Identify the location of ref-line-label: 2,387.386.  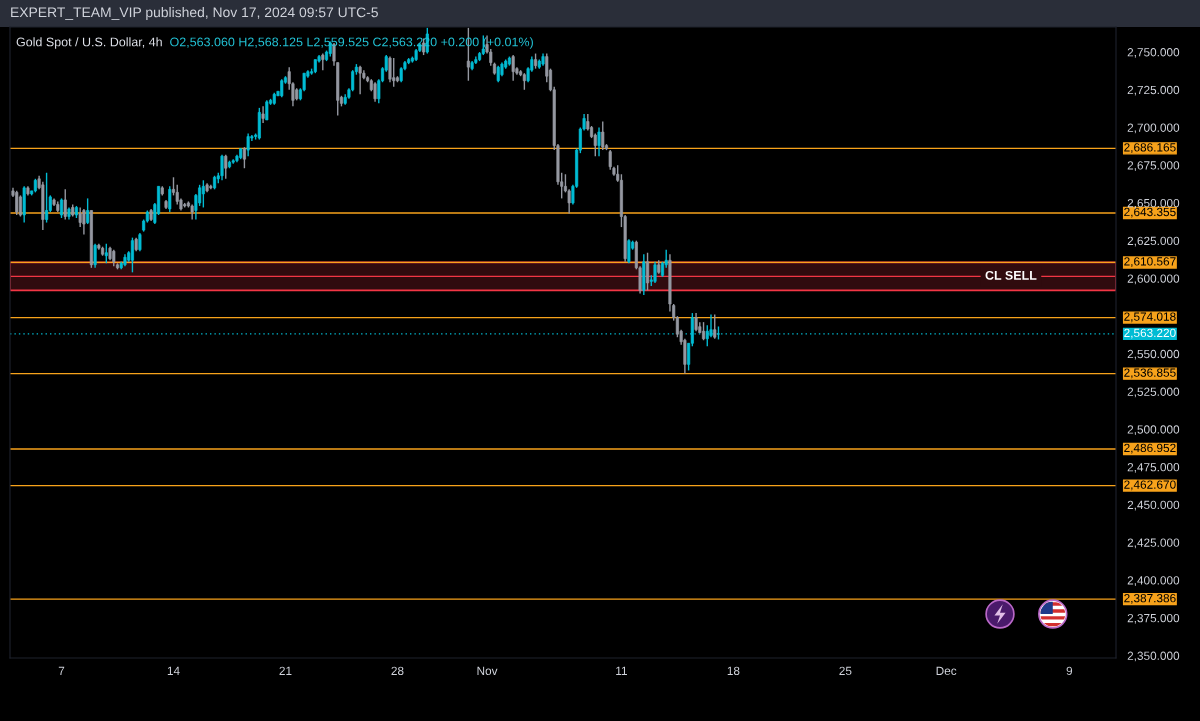
(1150, 598).